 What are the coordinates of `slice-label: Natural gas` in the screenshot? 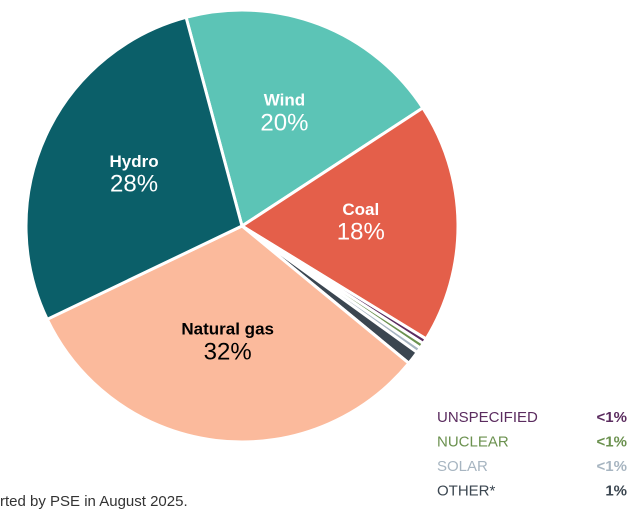 It's located at (227, 328).